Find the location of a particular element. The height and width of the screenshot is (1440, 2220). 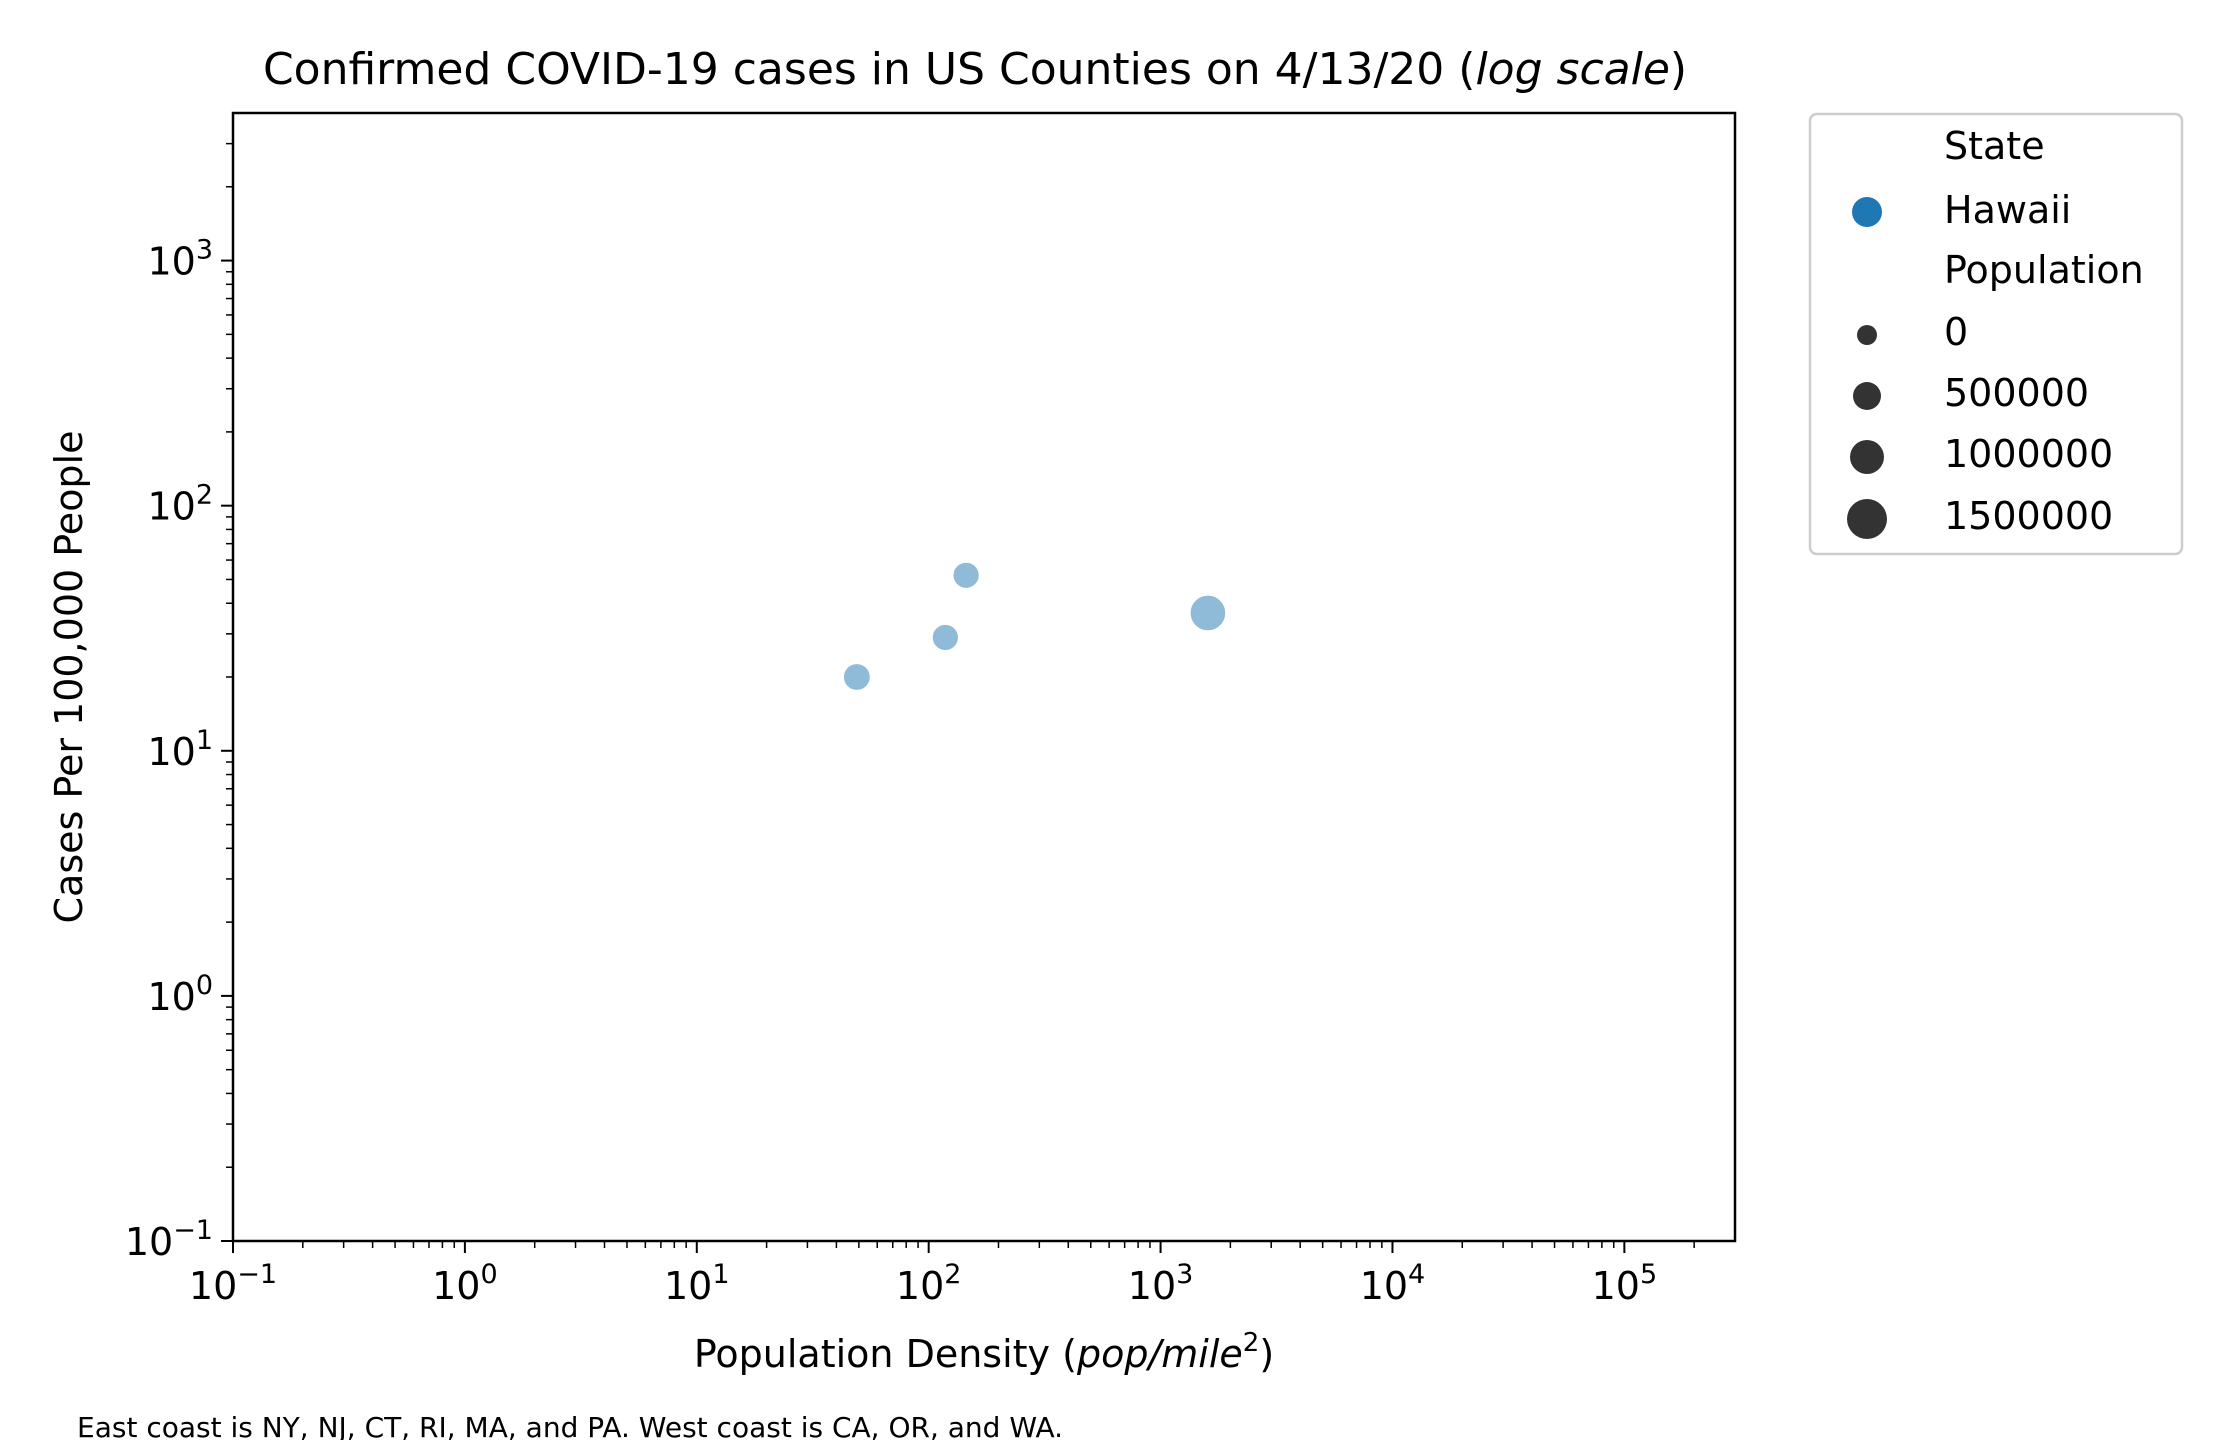

y-tick-label: 10² is located at coordinates (180, 504).